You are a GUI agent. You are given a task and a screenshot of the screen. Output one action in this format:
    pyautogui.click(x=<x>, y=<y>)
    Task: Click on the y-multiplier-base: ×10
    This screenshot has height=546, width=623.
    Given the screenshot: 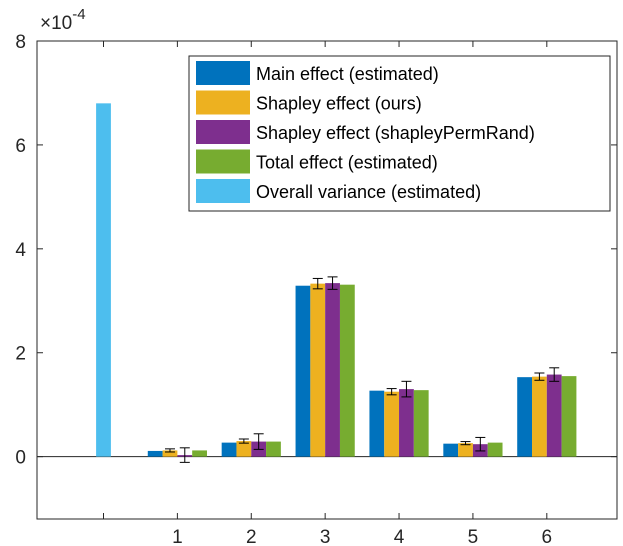 What is the action you would take?
    pyautogui.click(x=56, y=23)
    